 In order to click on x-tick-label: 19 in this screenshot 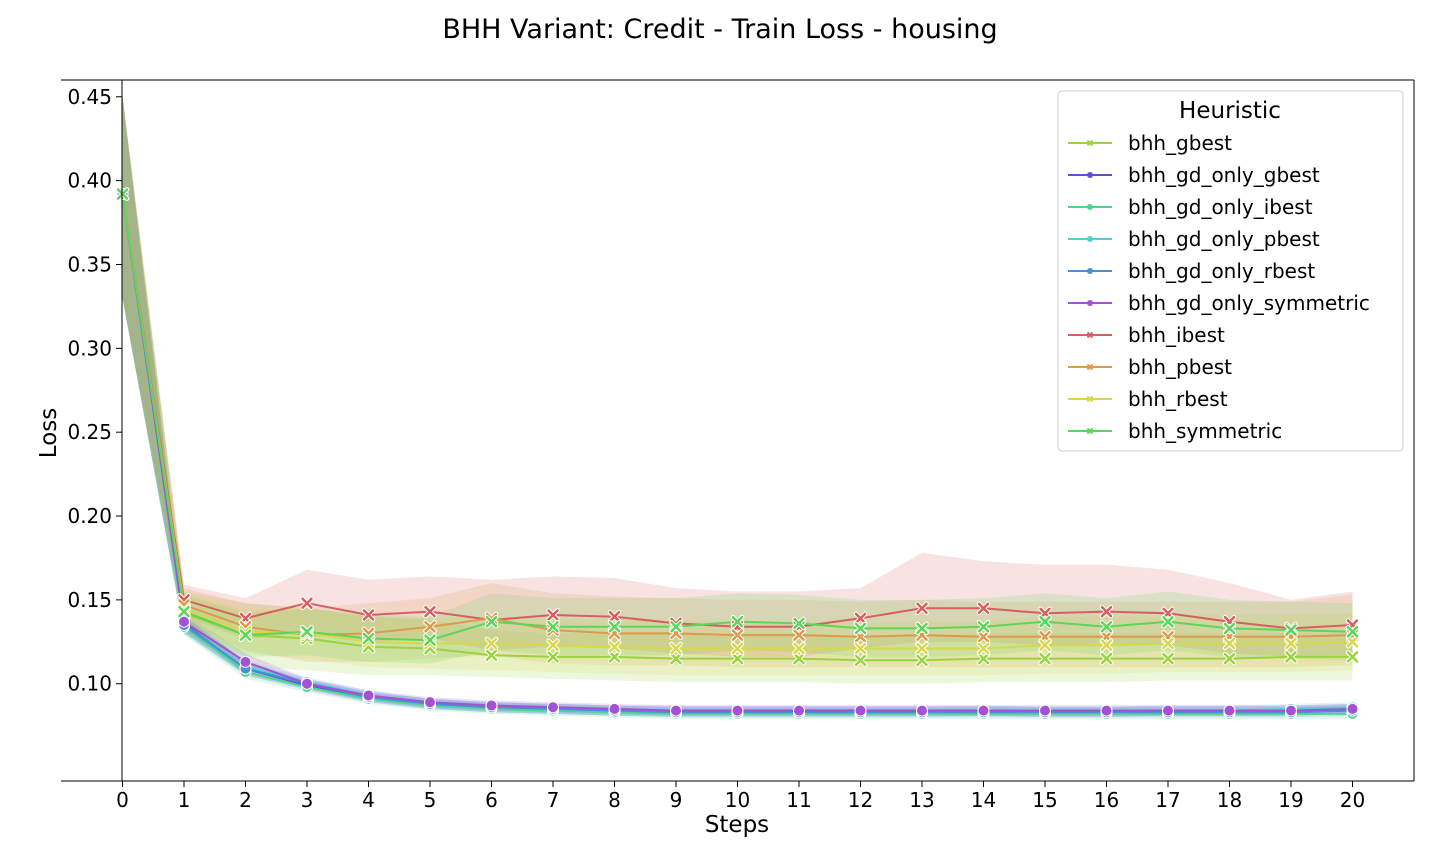, I will do `click(1290, 800)`.